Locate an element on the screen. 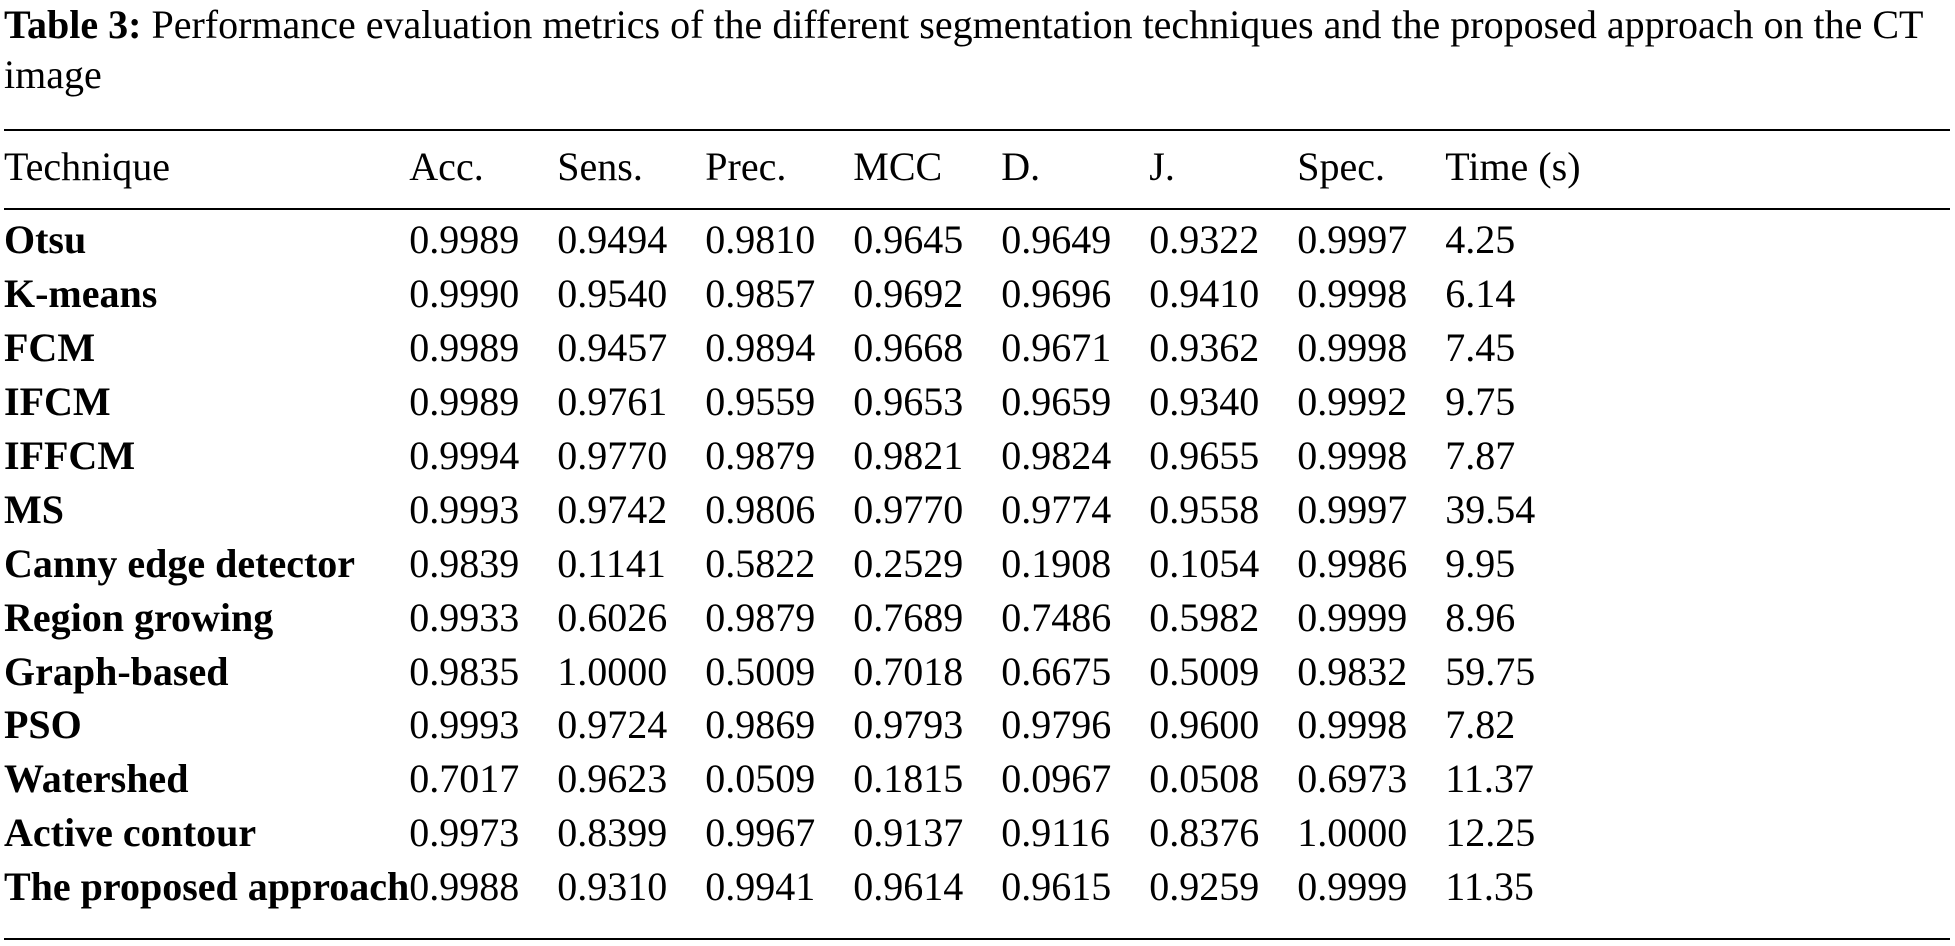 The height and width of the screenshot is (946, 1955). technique-name-cell: Region growing is located at coordinates (139, 617).